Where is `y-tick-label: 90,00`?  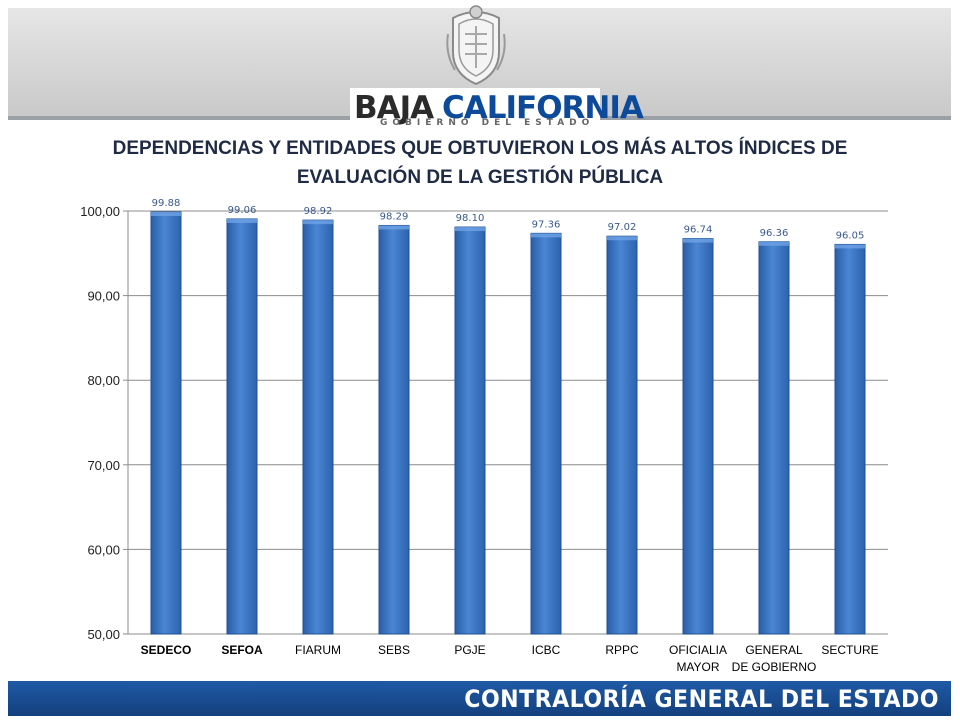
y-tick-label: 90,00 is located at coordinates (103, 296).